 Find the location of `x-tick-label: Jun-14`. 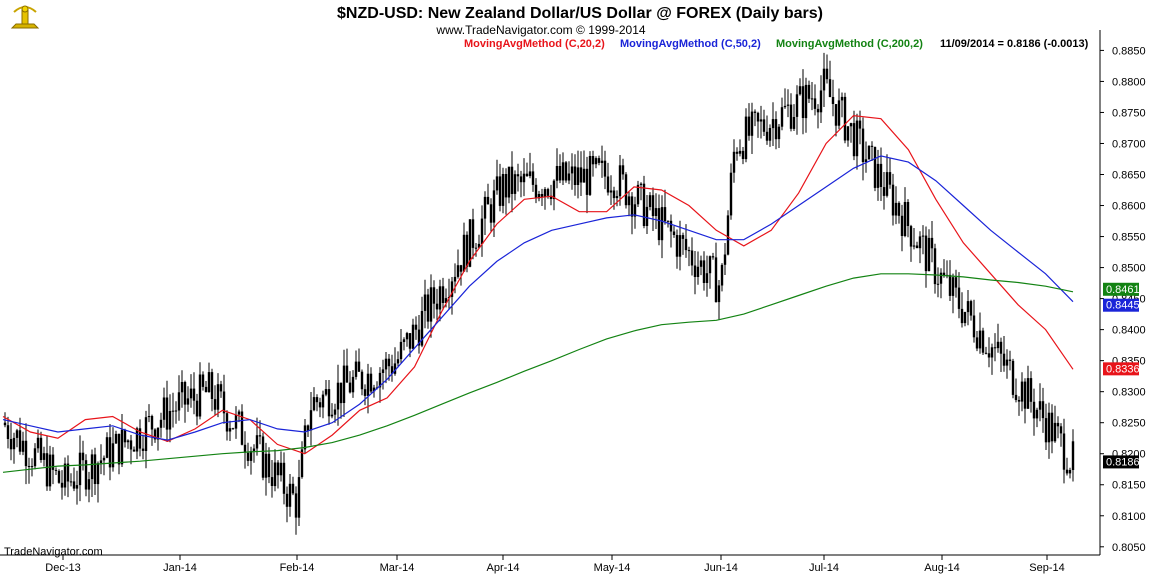

x-tick-label: Jun-14 is located at coordinates (721, 568).